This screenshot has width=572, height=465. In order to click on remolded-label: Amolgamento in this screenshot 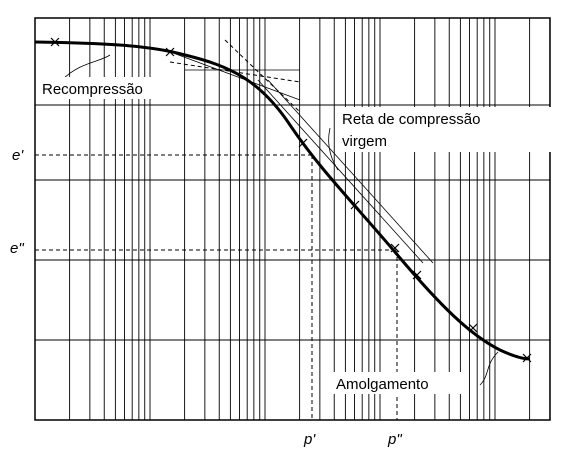, I will do `click(382, 384)`.